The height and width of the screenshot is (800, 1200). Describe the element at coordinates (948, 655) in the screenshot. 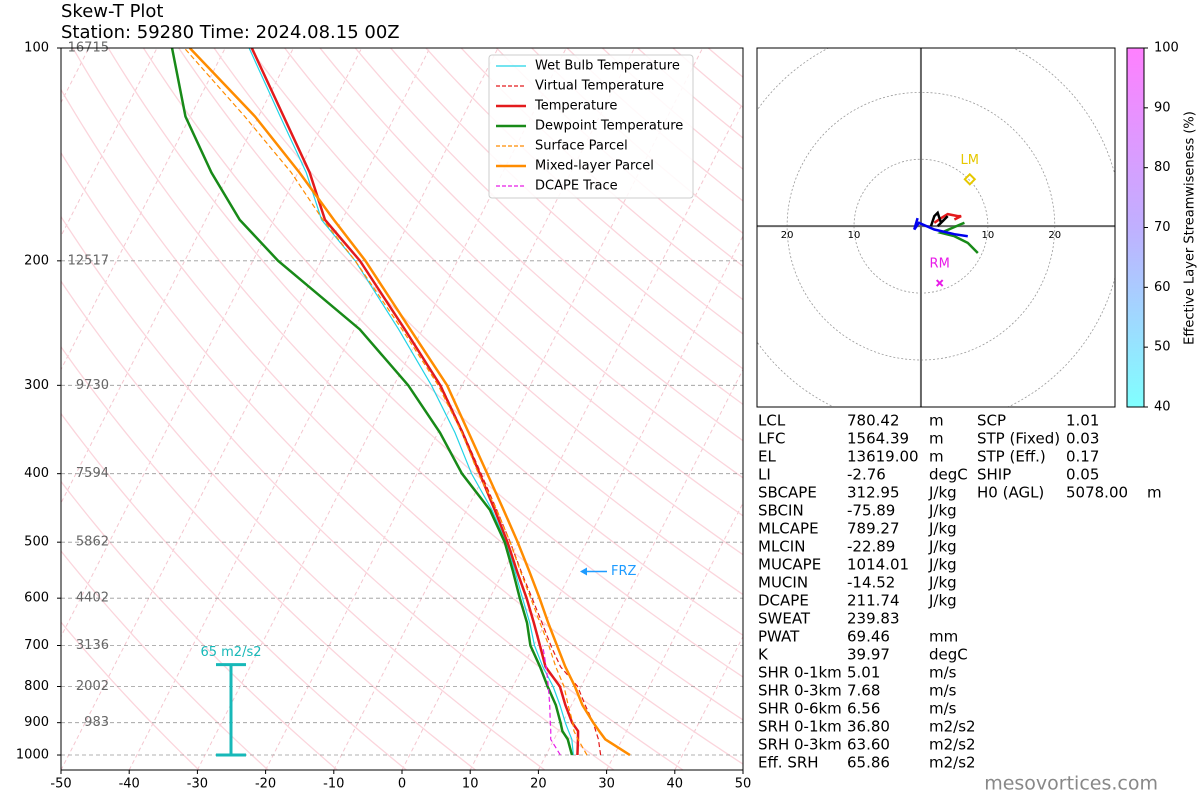

I see `parameter-cell: degC` at that location.